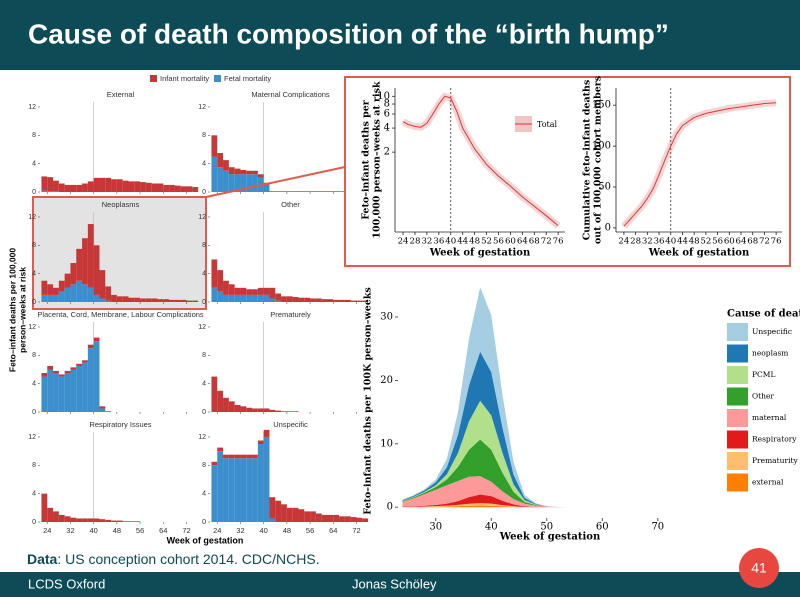  What do you see at coordinates (290, 314) in the screenshot?
I see `panel-title: Prematurely` at bounding box center [290, 314].